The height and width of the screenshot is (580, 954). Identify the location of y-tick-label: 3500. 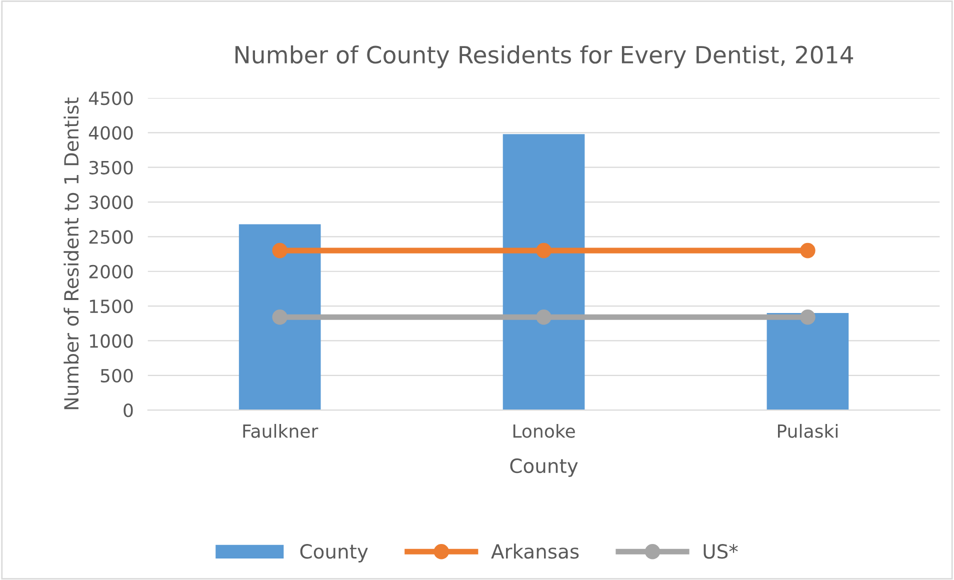
(111, 167).